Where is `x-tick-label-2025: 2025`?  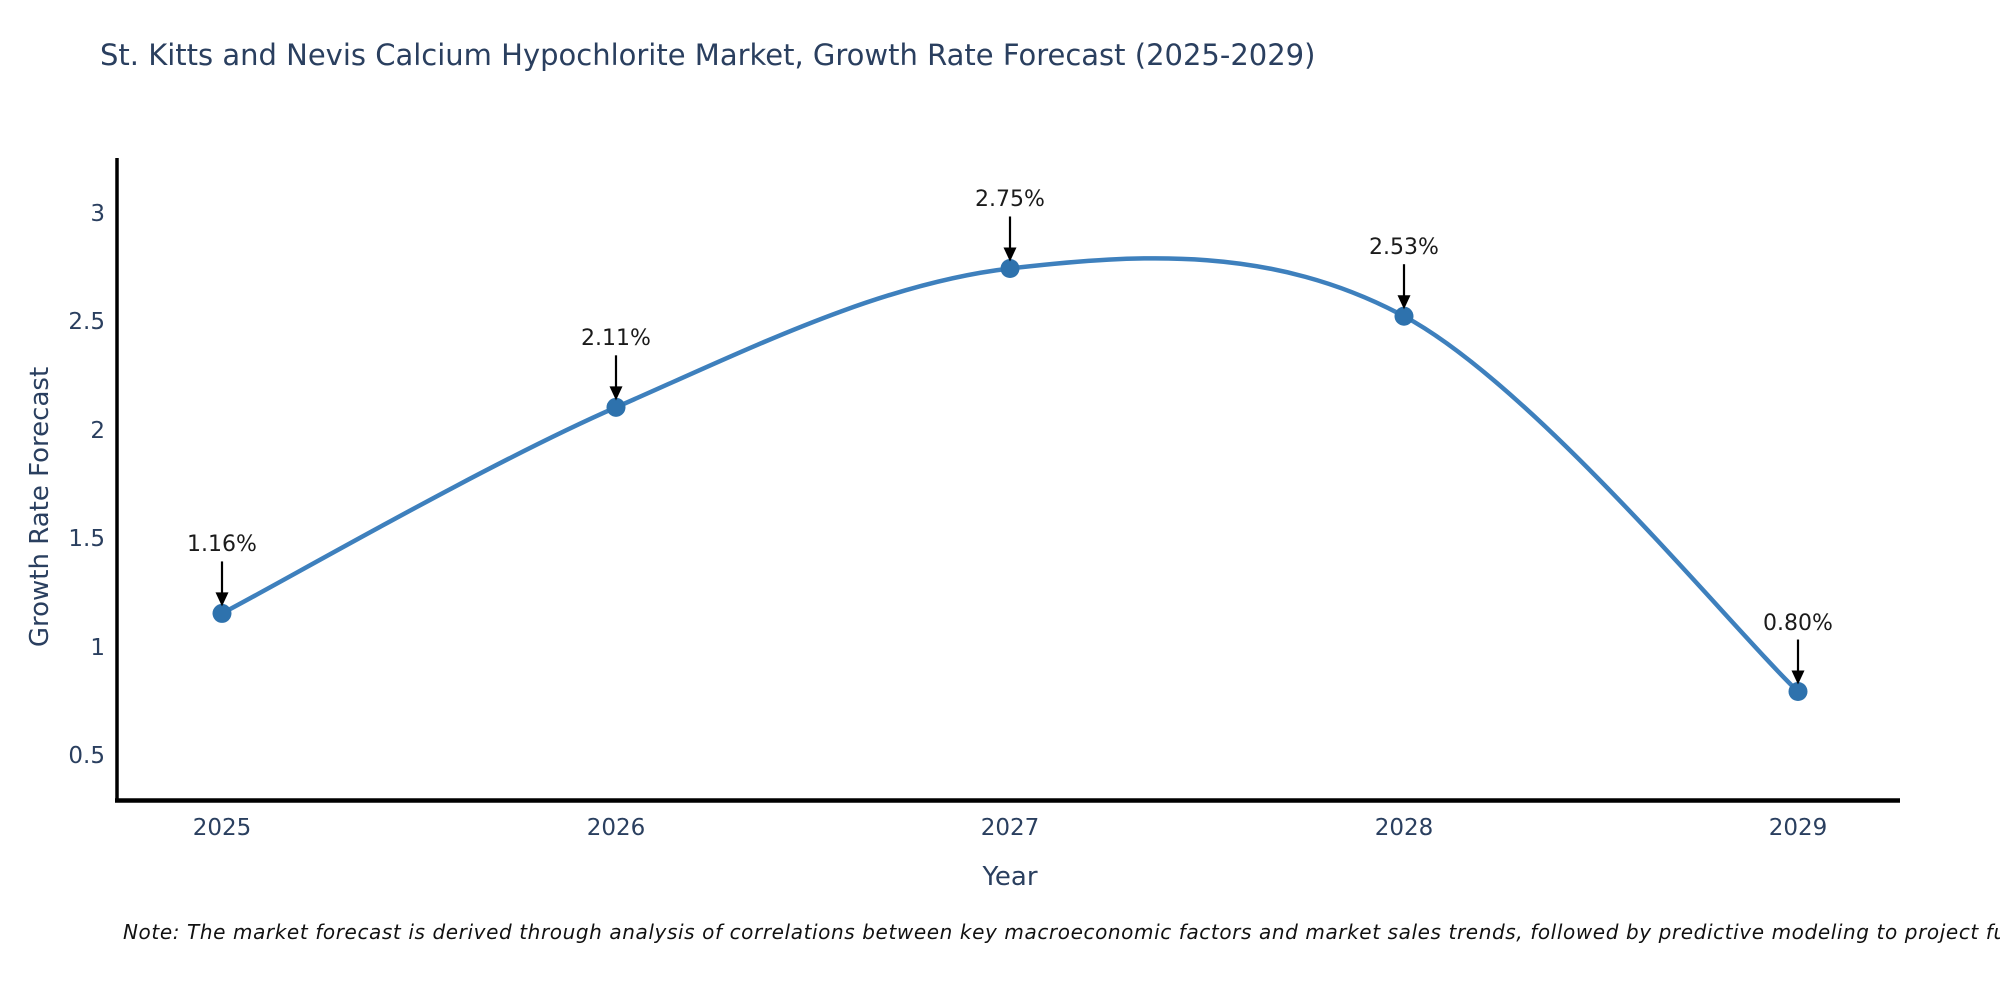
x-tick-label-2025: 2025 is located at coordinates (222, 828).